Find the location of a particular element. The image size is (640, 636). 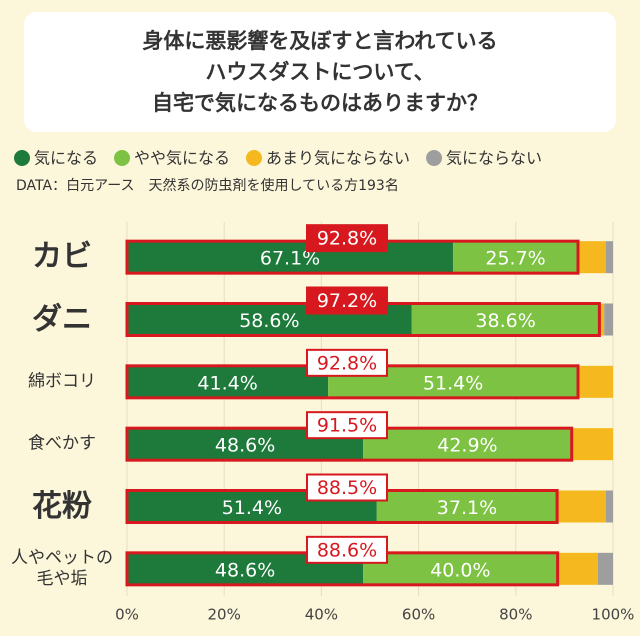

x-tick-label: 20% is located at coordinates (224, 615).